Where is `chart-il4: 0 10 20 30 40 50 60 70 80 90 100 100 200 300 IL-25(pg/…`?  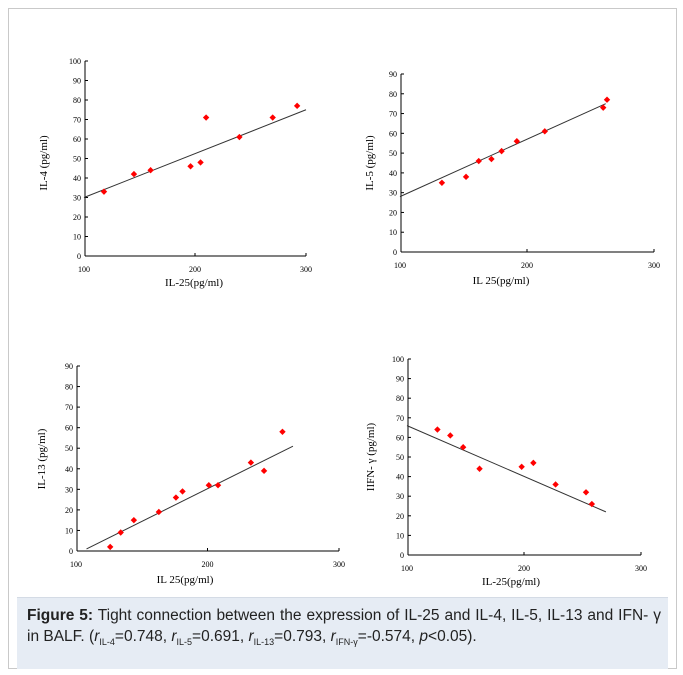
chart-il4: 0 10 20 30 40 50 60 70 80 90 100 100 200 300 IL-25(pg/… is located at coordinates (175, 173).